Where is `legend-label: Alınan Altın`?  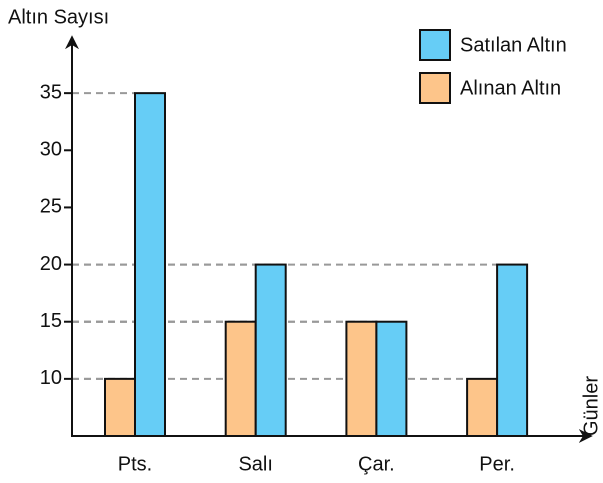
legend-label: Alınan Altın is located at coordinates (510, 88).